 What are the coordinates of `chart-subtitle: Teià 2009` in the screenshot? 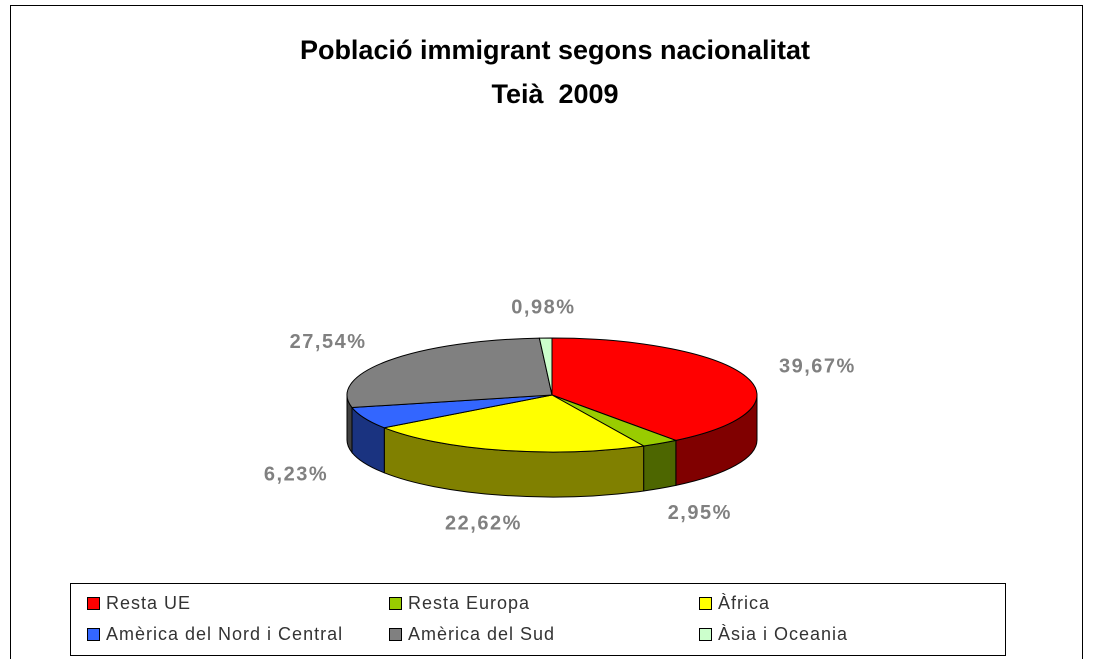 It's located at (554, 94).